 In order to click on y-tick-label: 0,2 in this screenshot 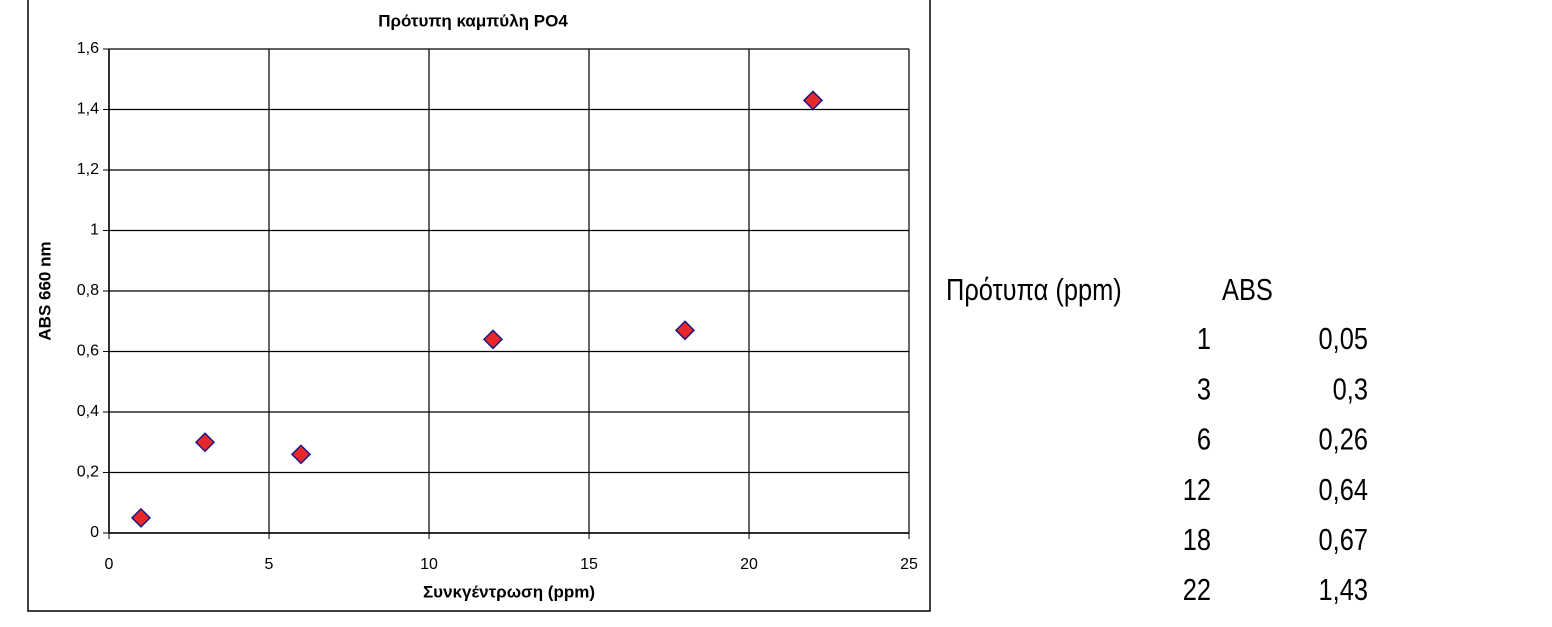, I will do `click(88, 472)`.